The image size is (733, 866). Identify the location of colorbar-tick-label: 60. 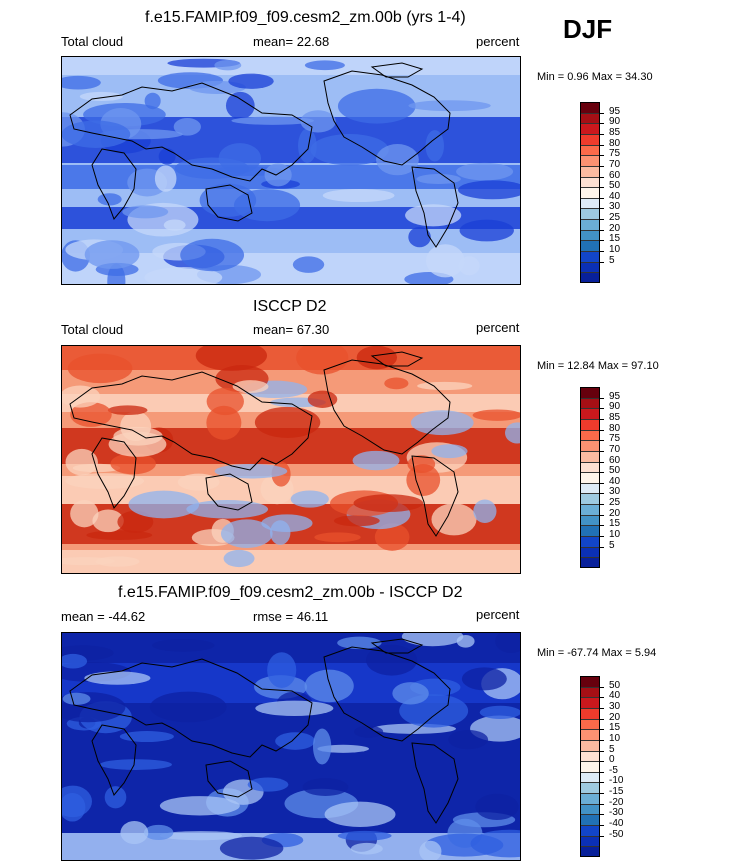
(615, 460).